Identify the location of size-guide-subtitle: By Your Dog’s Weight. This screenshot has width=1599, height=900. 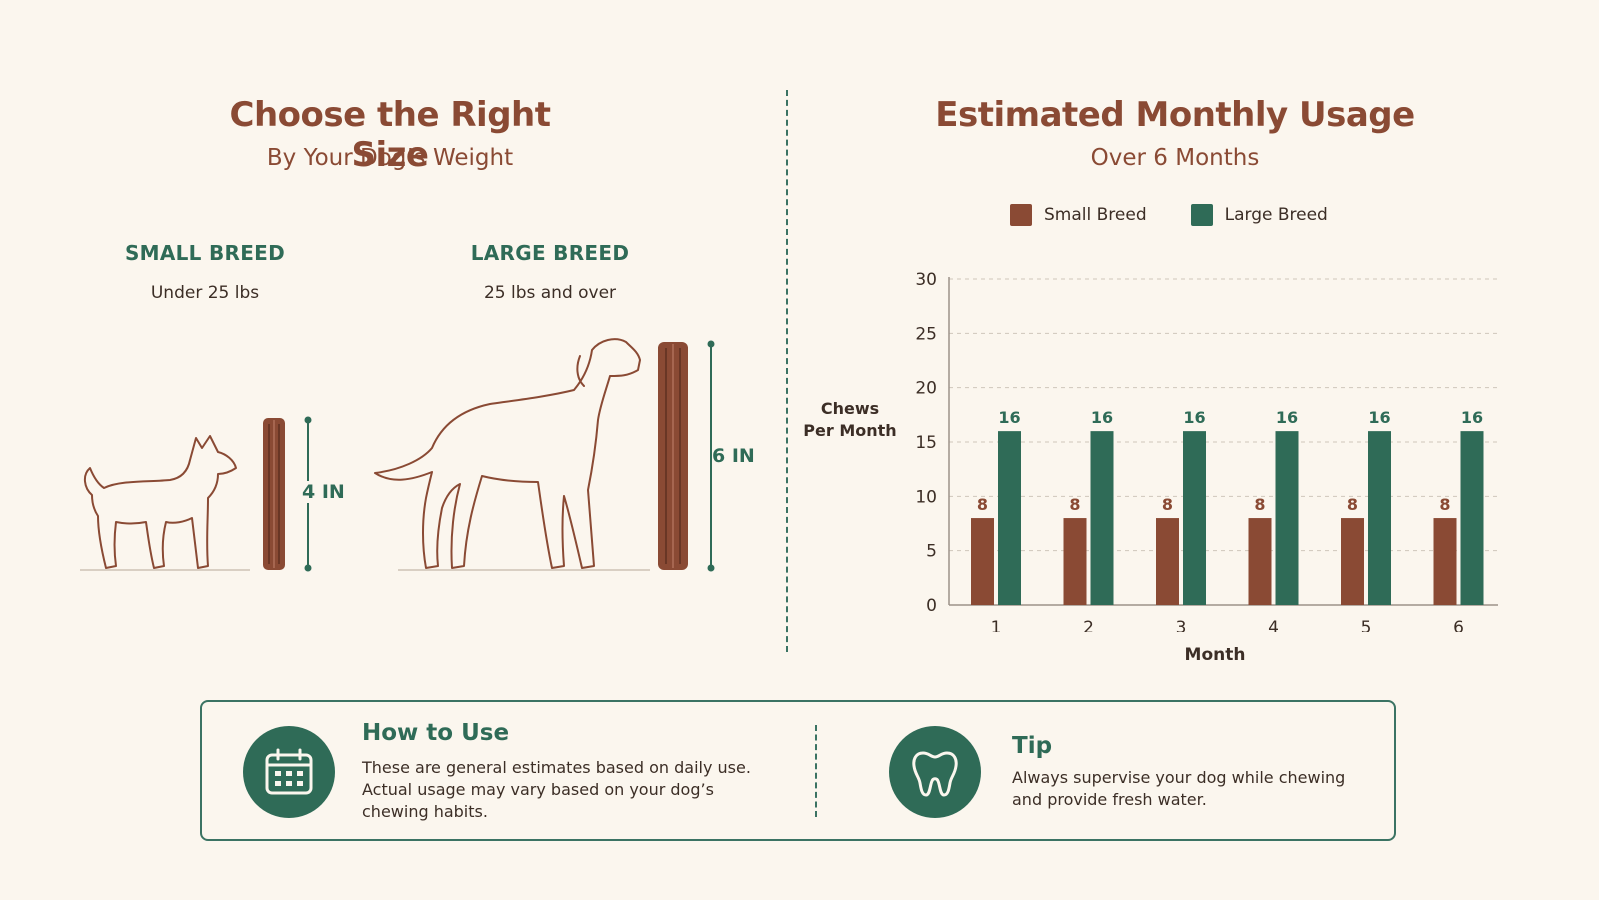
(390, 158).